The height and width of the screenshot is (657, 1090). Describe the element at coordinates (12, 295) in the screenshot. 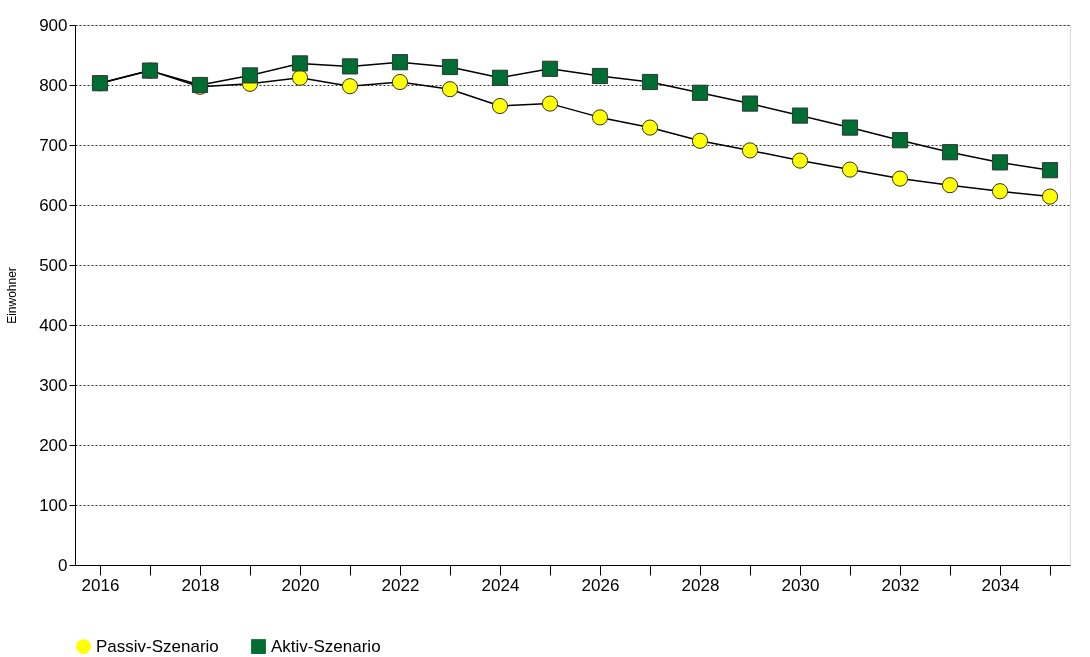

I see `y-axis-title: Einwohner` at that location.